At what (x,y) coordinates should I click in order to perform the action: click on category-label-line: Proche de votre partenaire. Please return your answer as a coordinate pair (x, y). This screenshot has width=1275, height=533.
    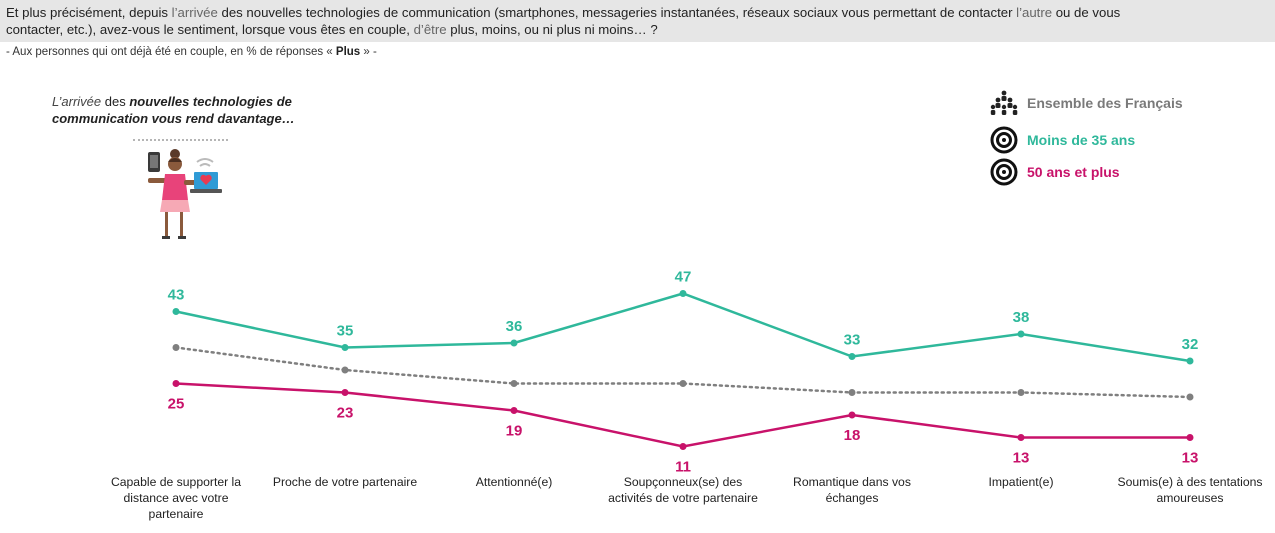
    Looking at the image, I should click on (345, 482).